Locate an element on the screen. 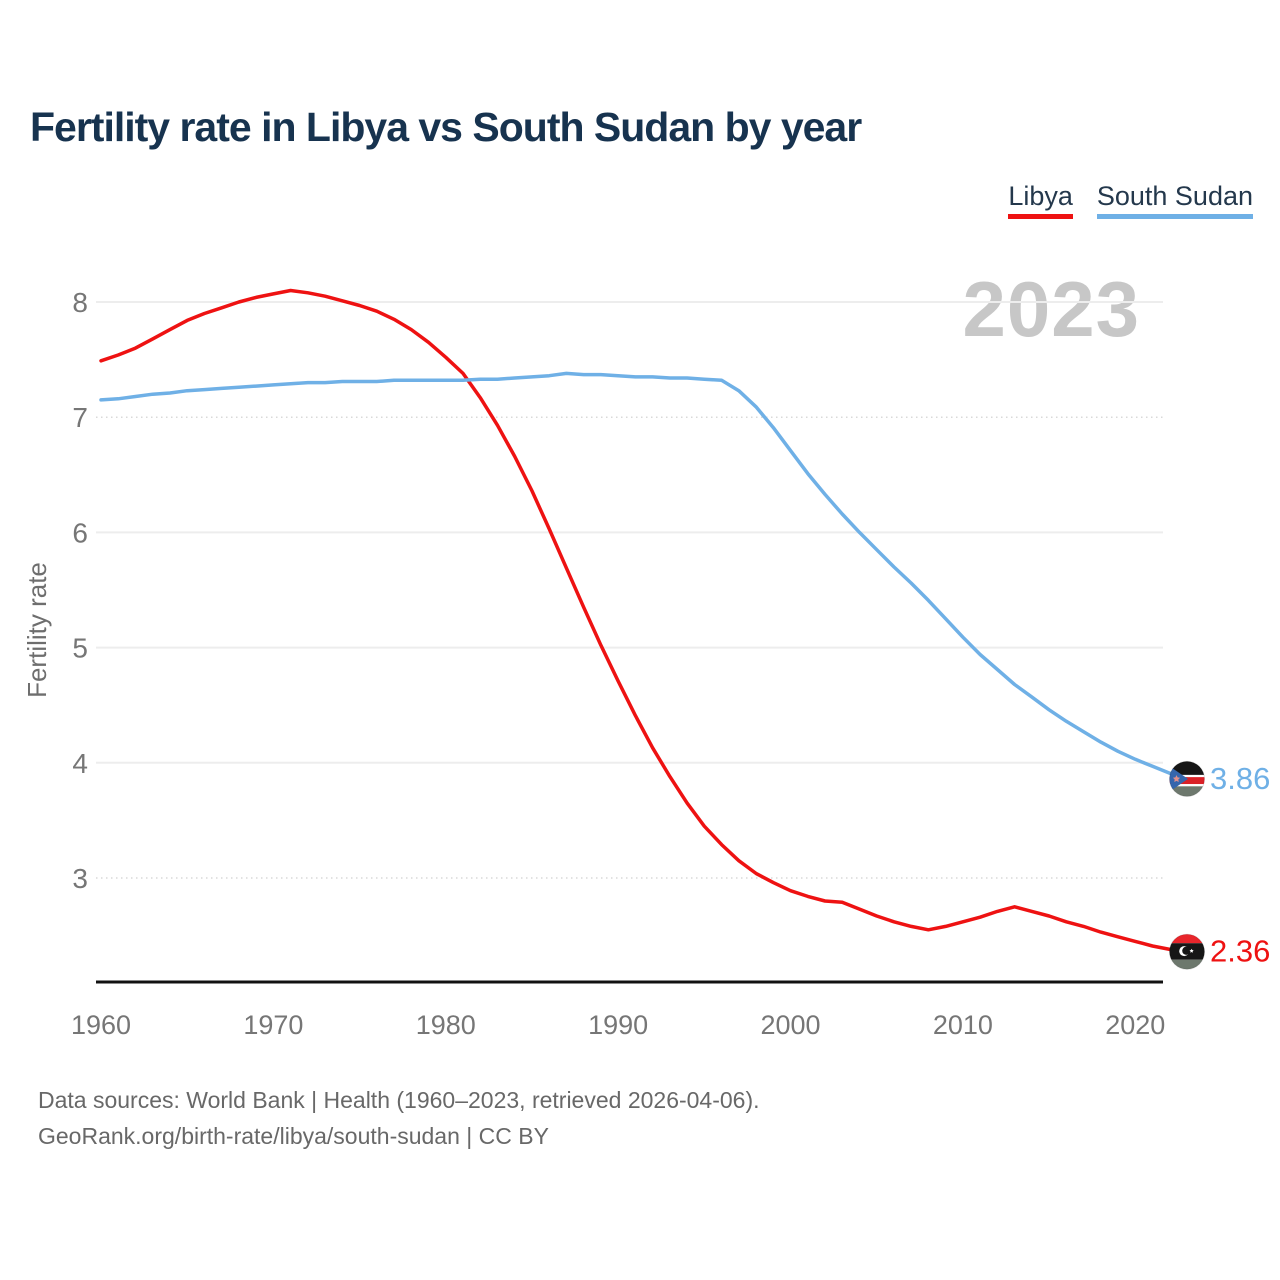  end-value-libya: 2.36 is located at coordinates (1240, 951).